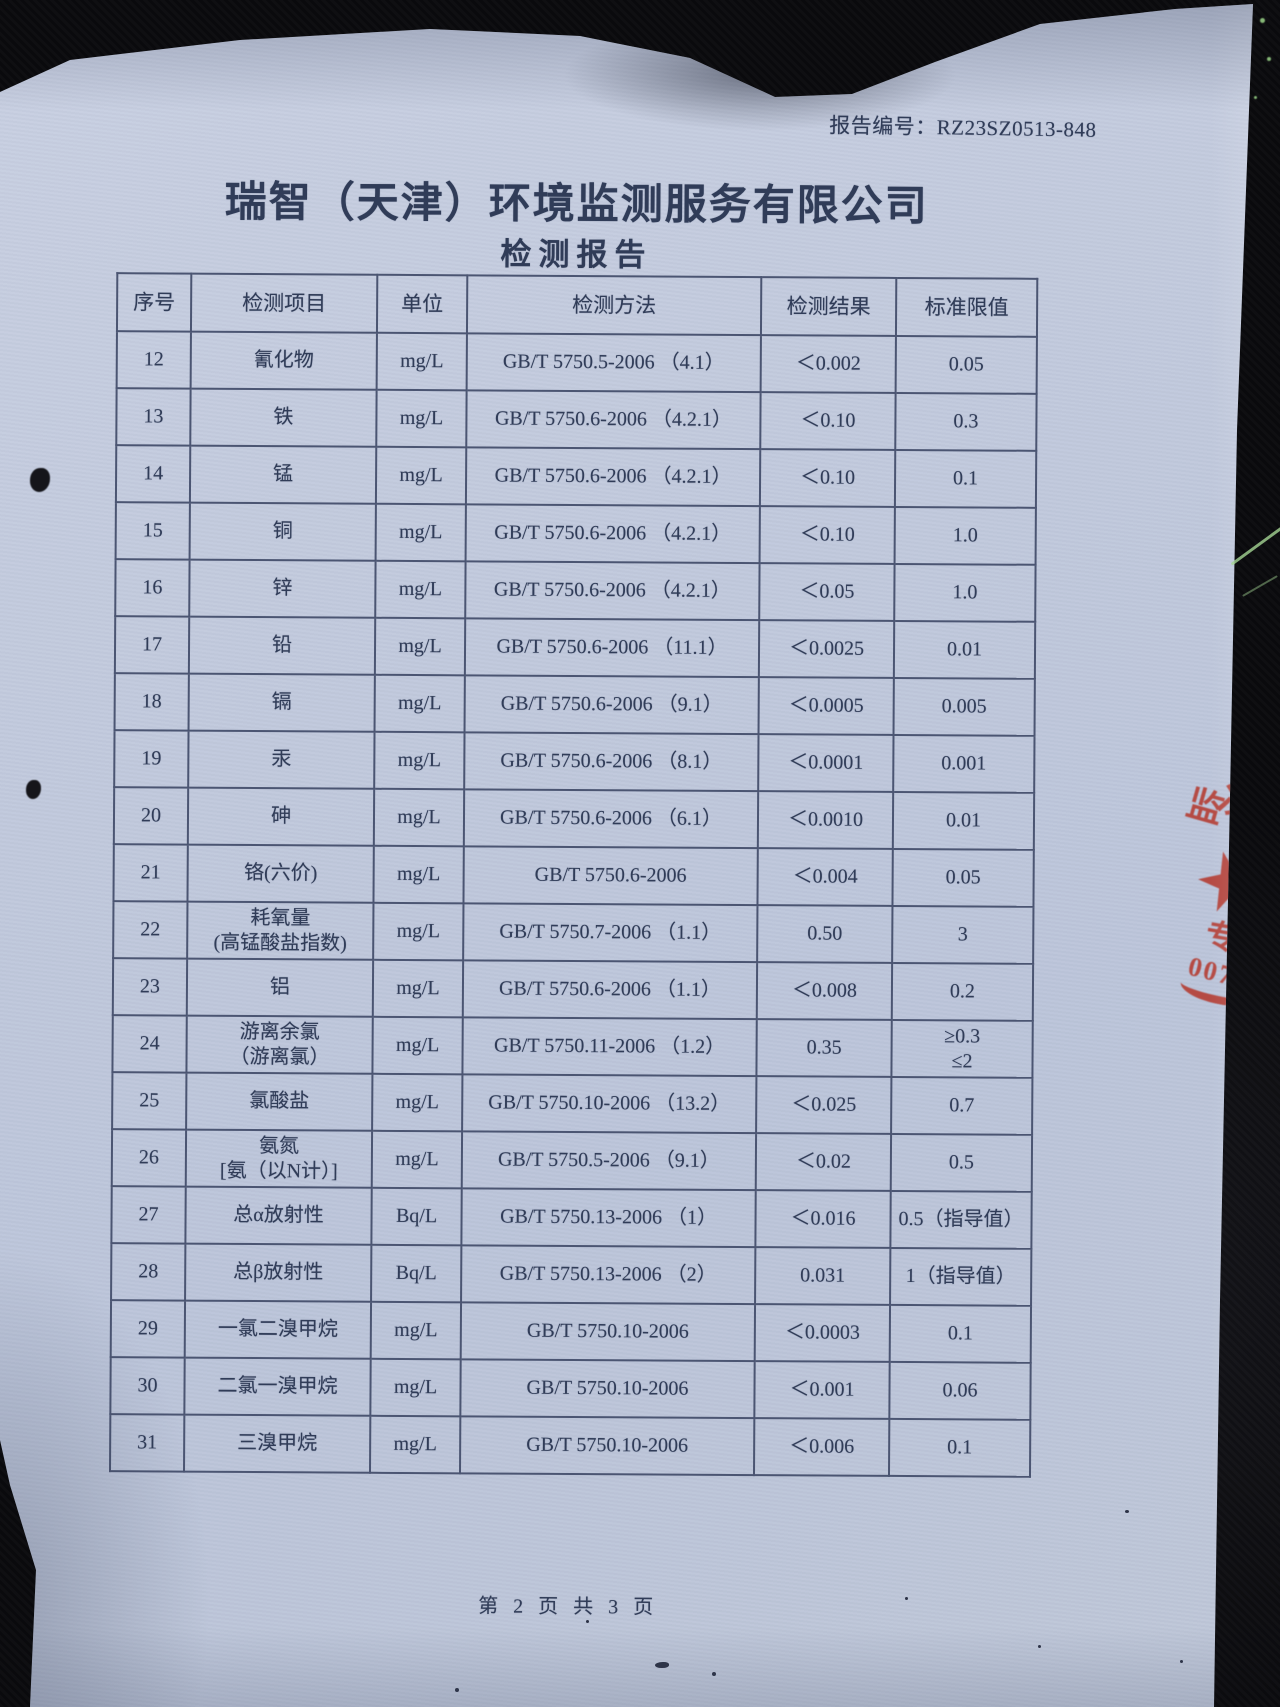 This screenshot has width=1280, height=1707. I want to click on column-header-no: 序号, so click(154, 302).